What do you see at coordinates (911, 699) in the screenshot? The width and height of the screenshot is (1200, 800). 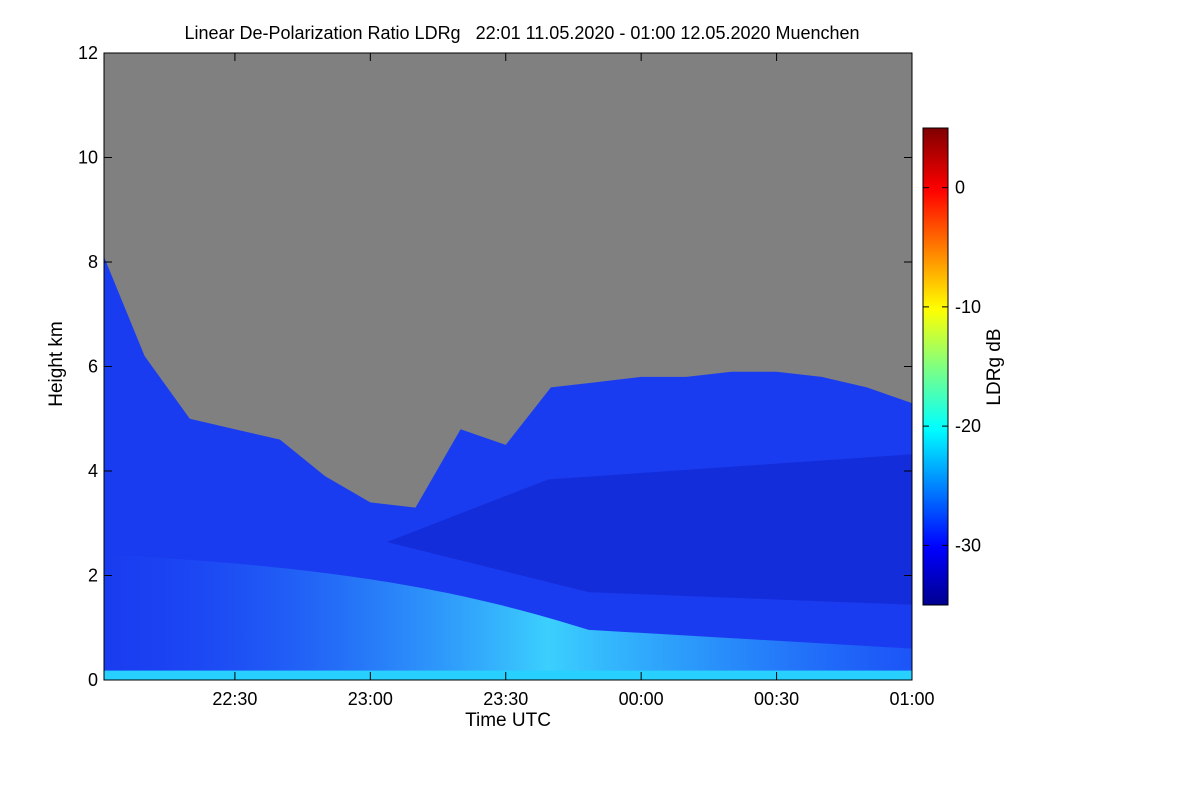 I see `x-tick-label: 01:00` at bounding box center [911, 699].